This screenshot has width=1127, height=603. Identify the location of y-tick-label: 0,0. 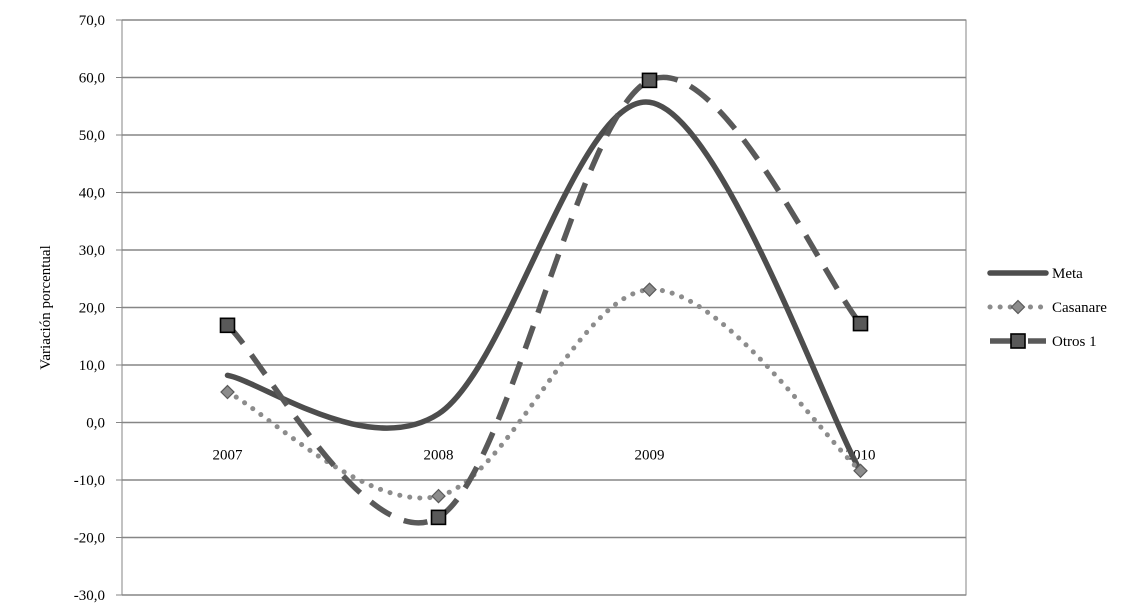
(95, 424).